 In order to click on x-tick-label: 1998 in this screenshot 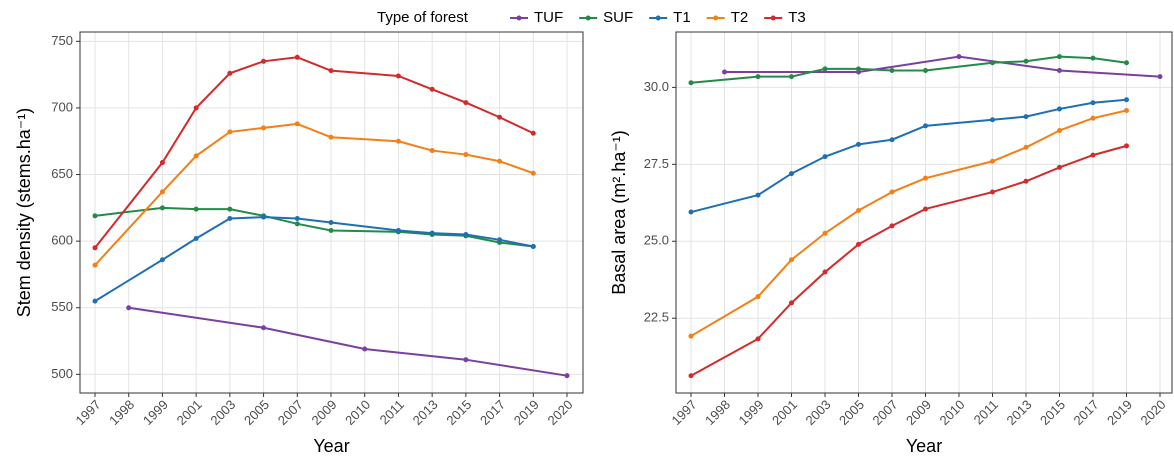, I will do `click(121, 412)`.